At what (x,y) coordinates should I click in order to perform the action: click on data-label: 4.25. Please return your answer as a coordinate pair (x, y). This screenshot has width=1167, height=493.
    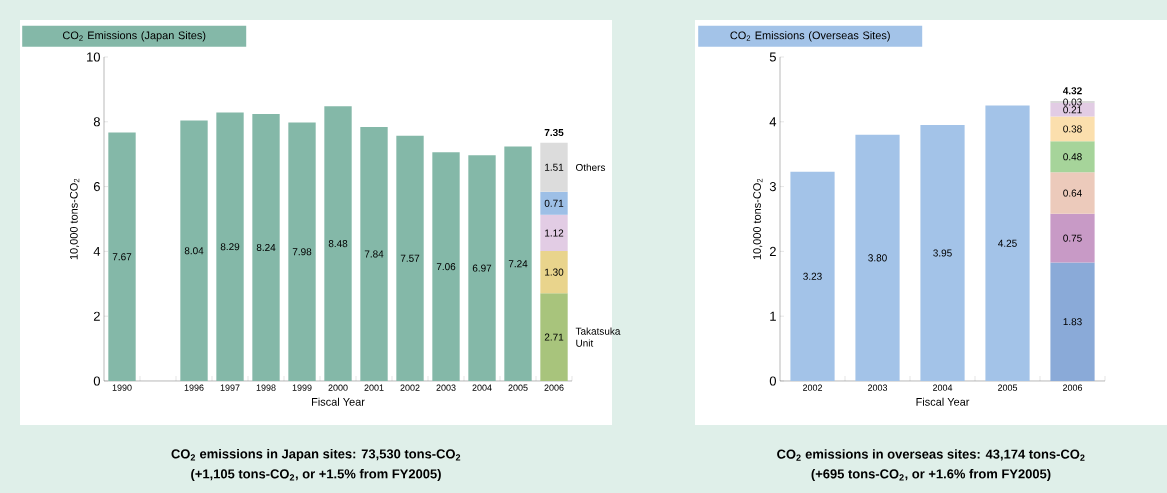
    Looking at the image, I should click on (1007, 243).